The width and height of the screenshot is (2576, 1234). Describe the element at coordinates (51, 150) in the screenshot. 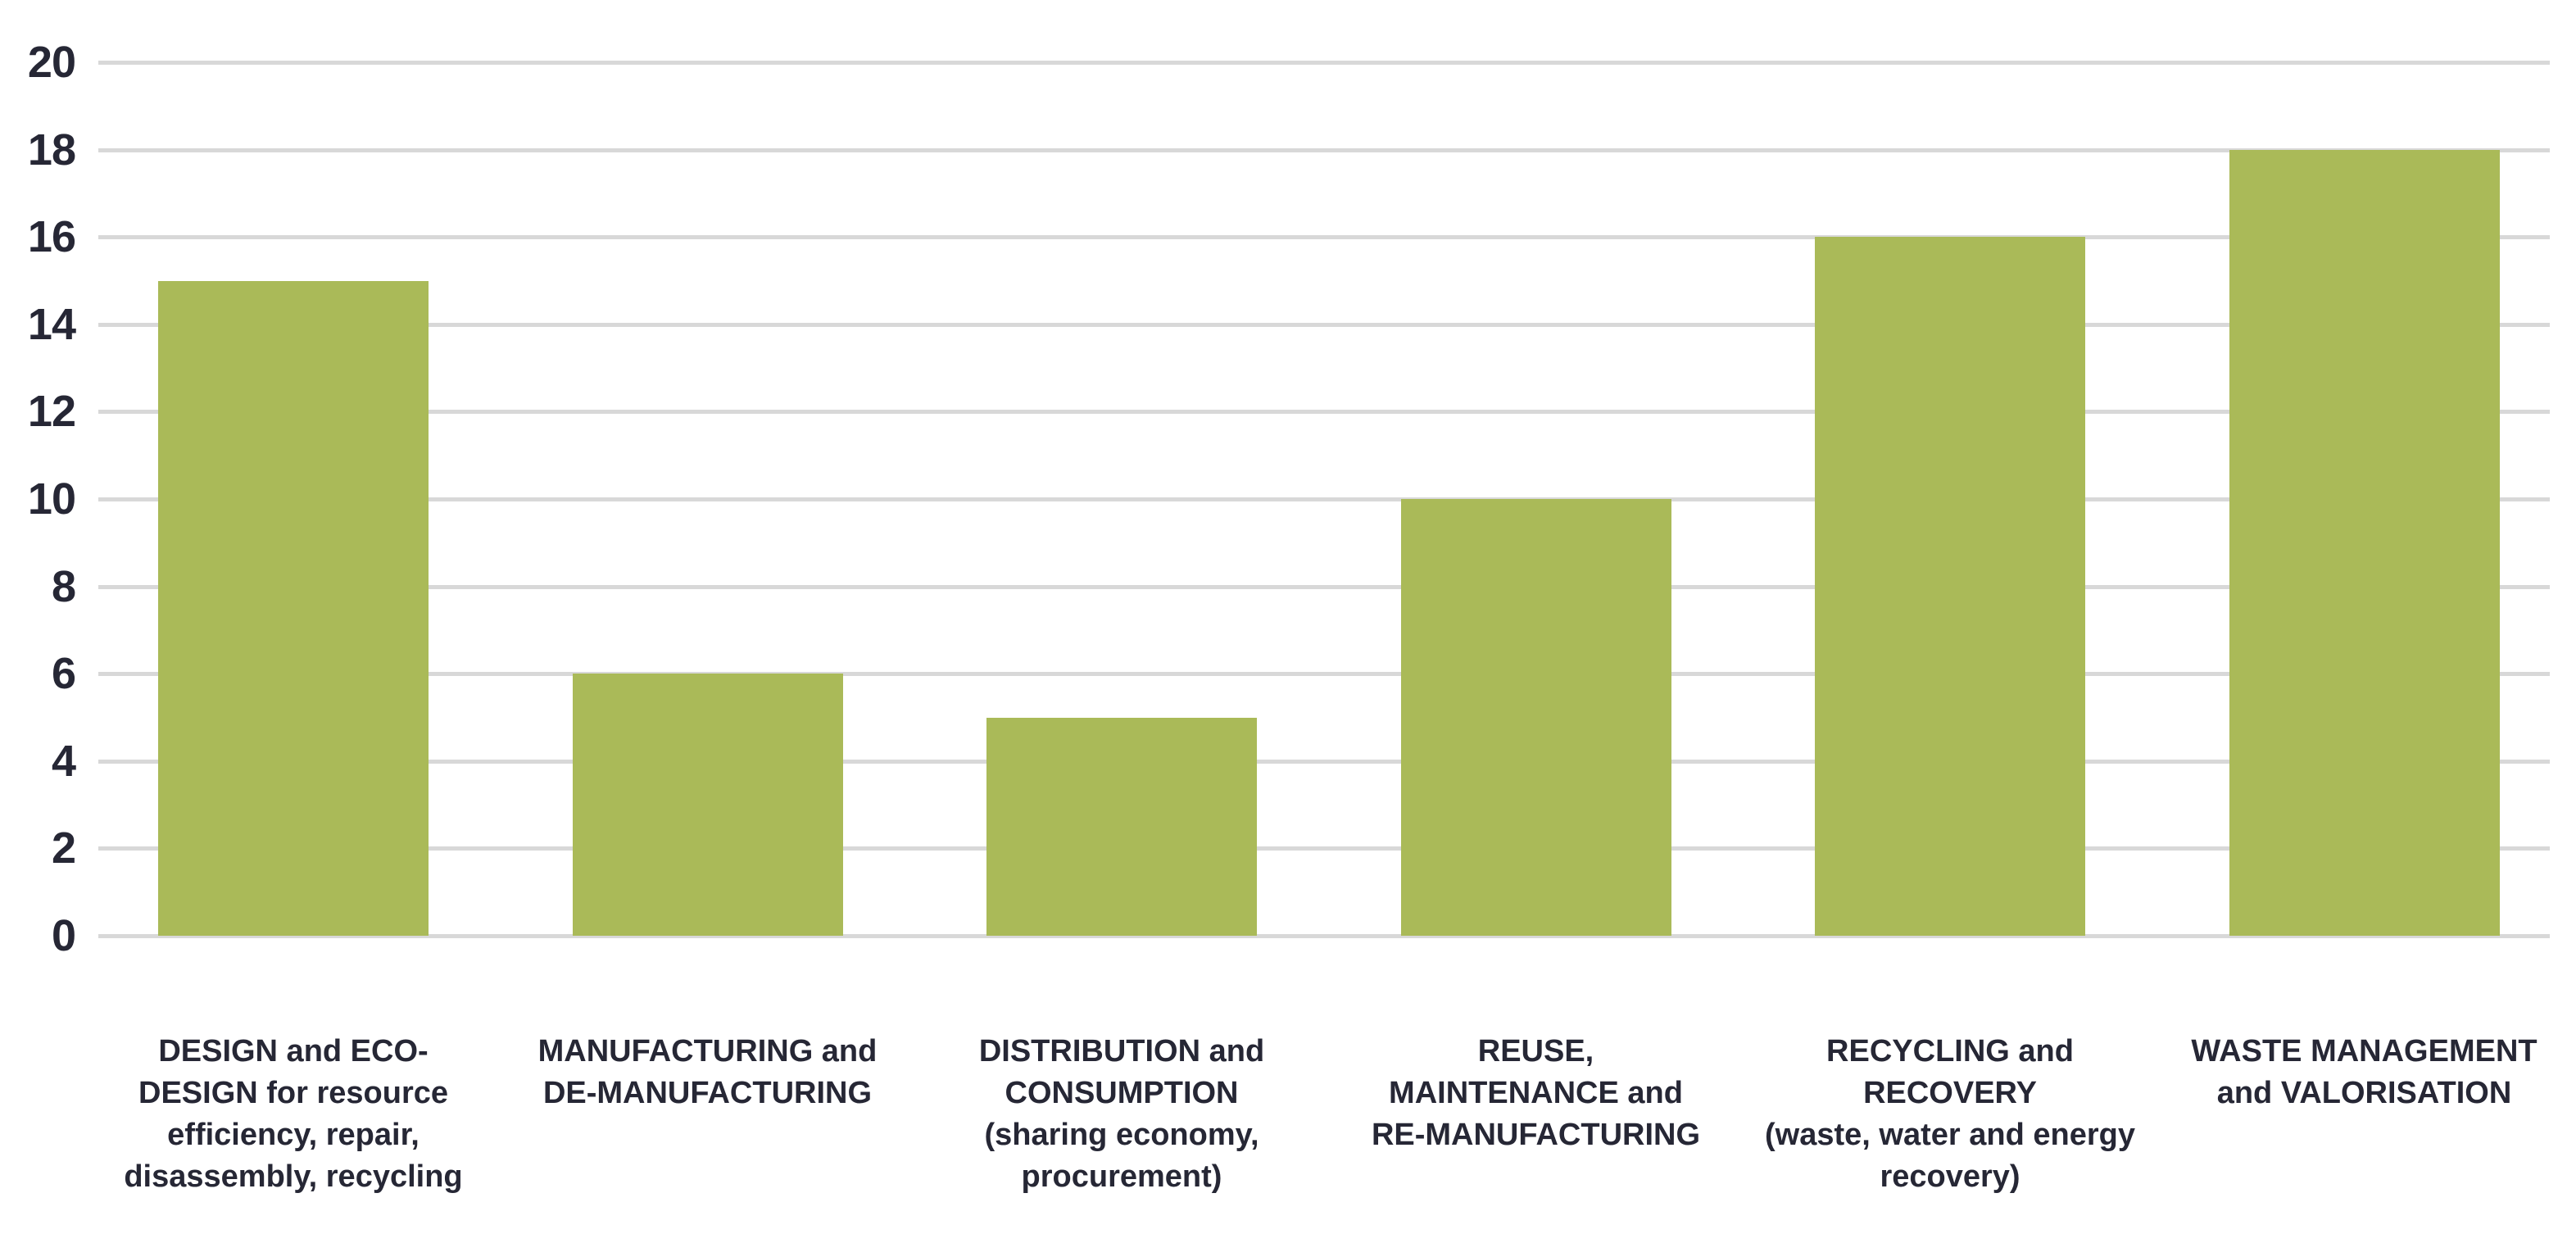

I see `y-tick-label: 18` at that location.